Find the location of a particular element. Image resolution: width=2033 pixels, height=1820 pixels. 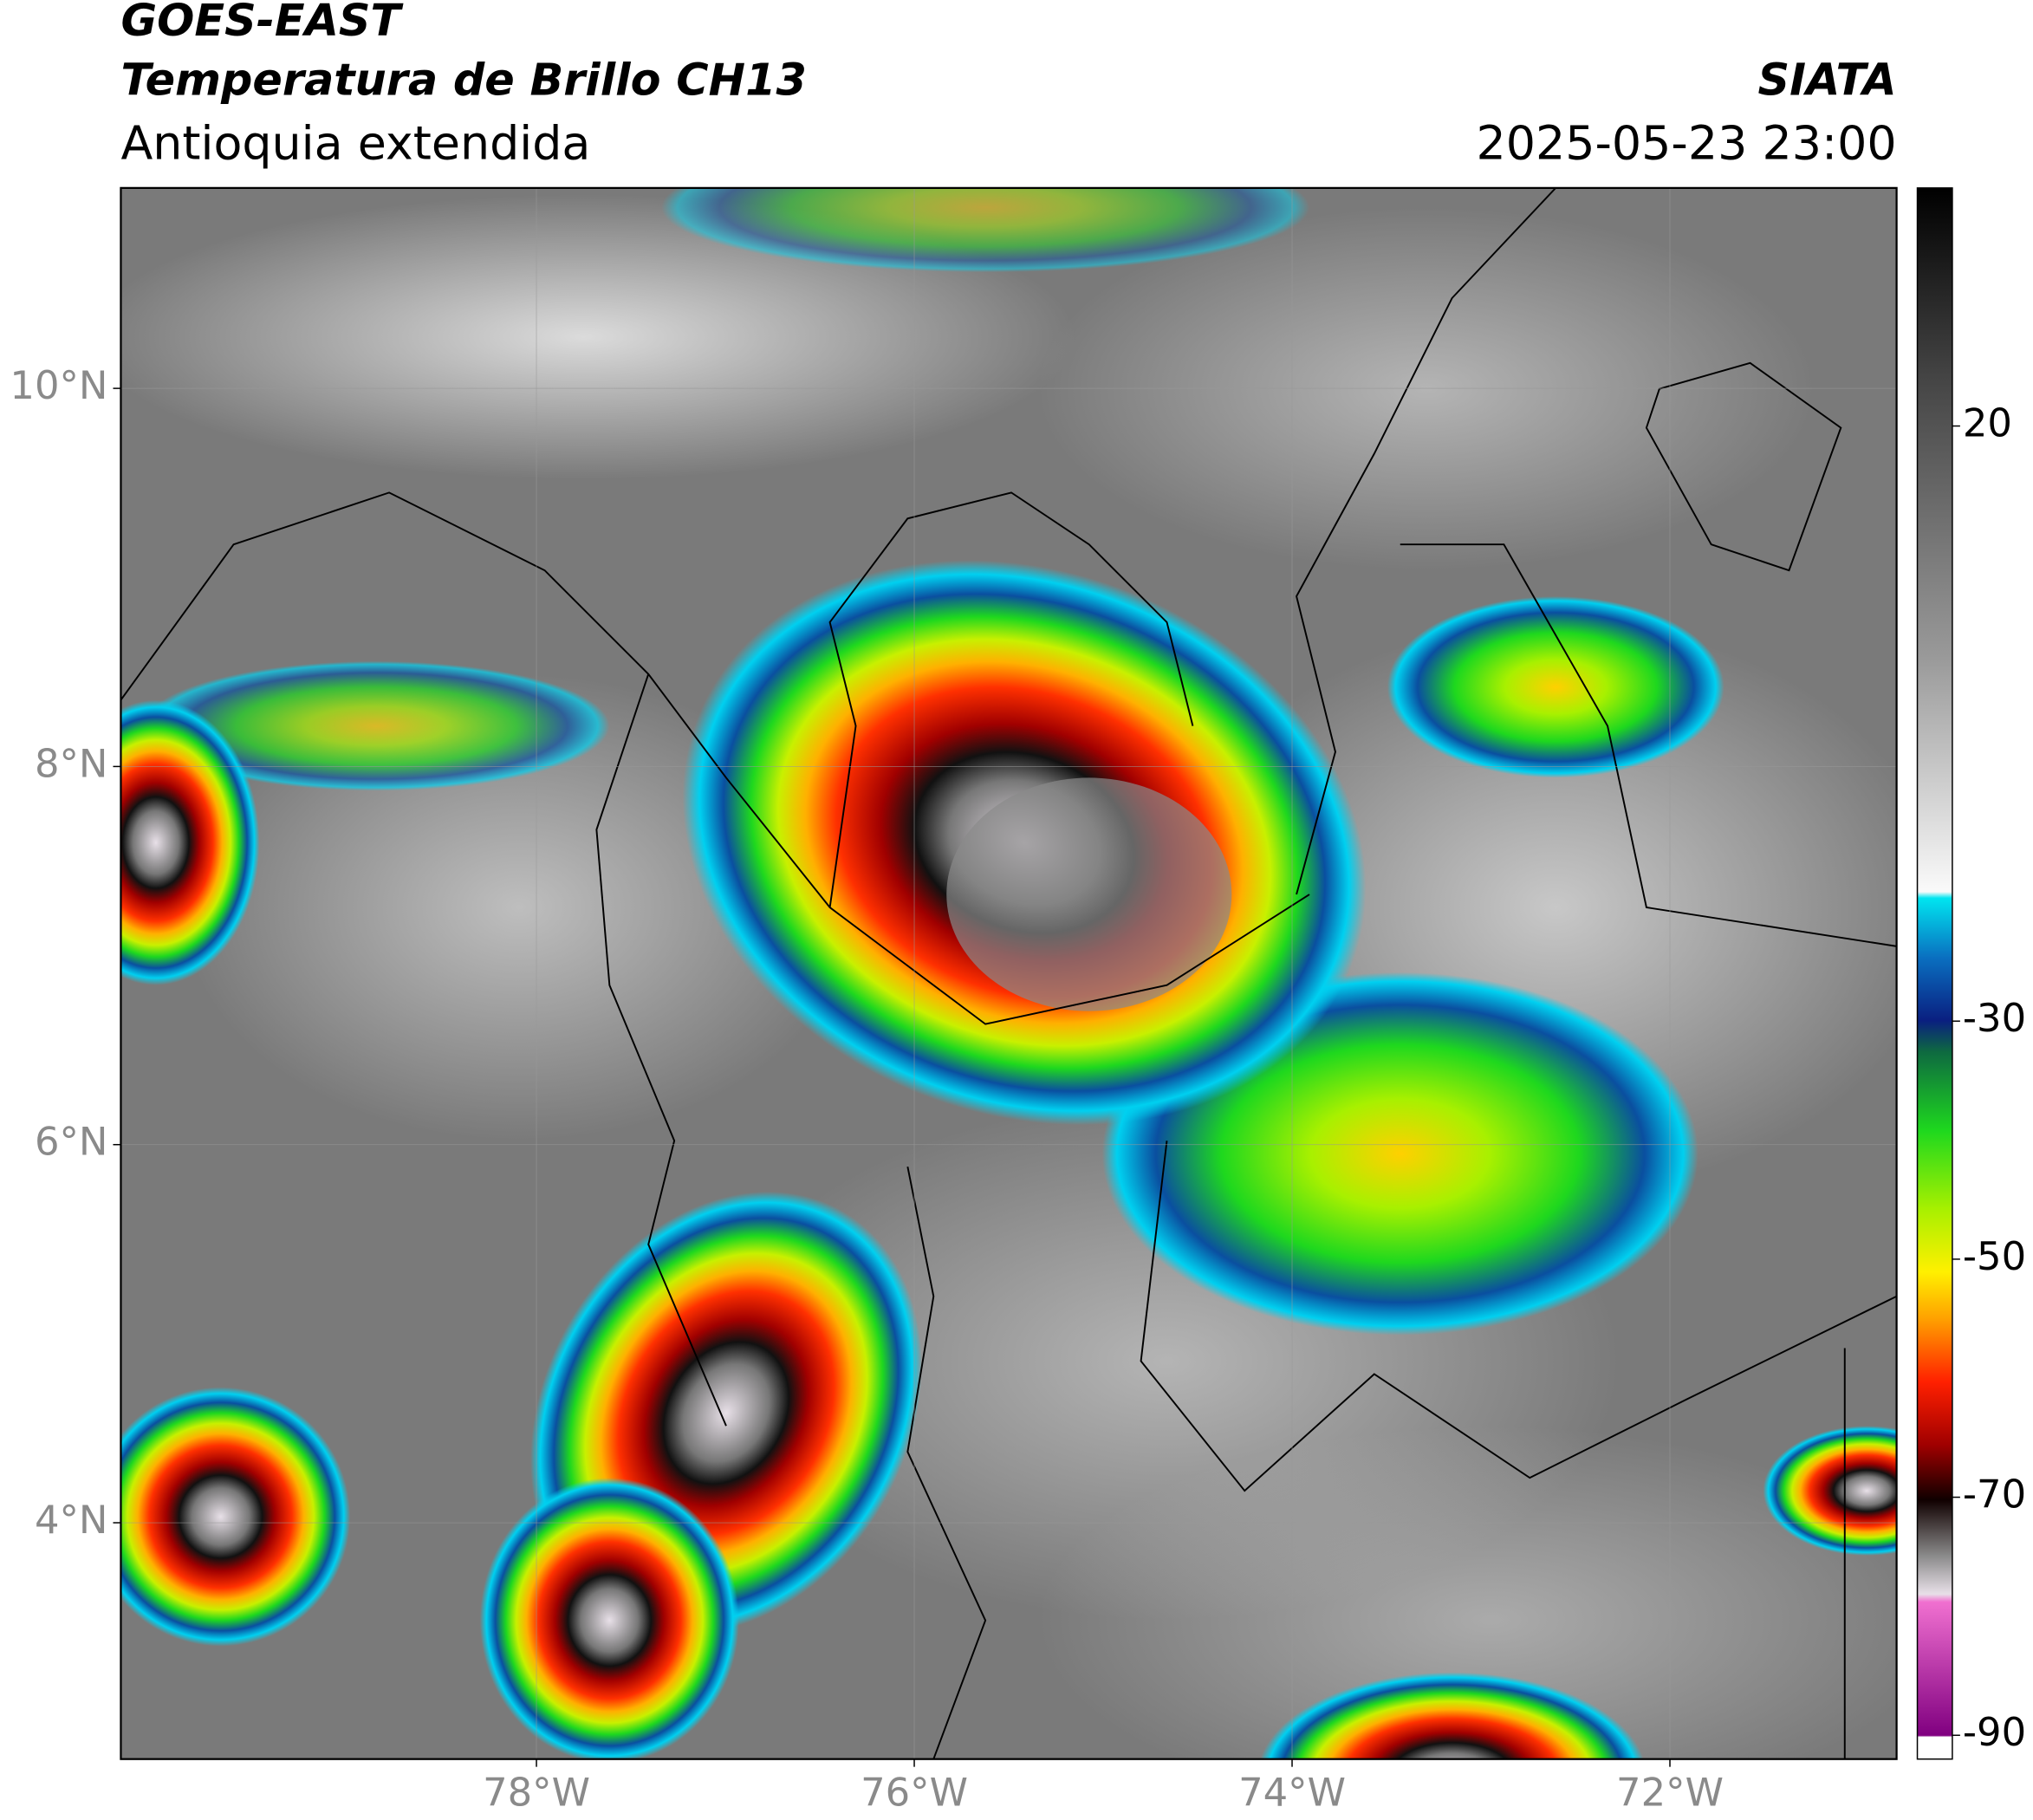

lat-tick-label: 6°N is located at coordinates (71, 1142).